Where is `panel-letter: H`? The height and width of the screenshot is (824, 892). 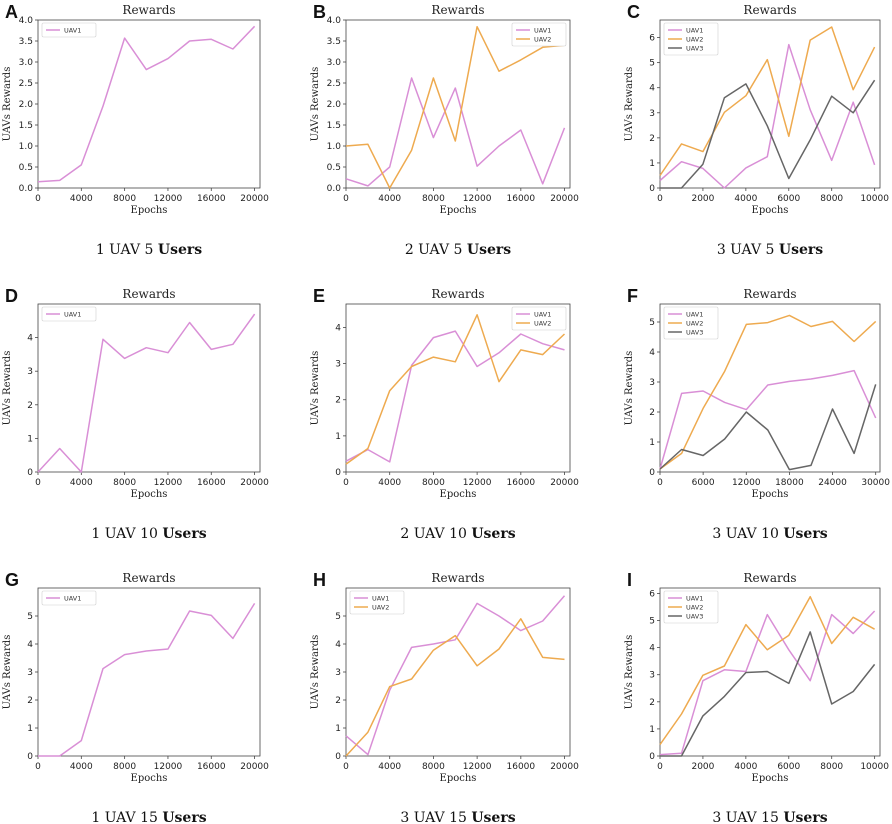
panel-letter: H is located at coordinates (319, 580).